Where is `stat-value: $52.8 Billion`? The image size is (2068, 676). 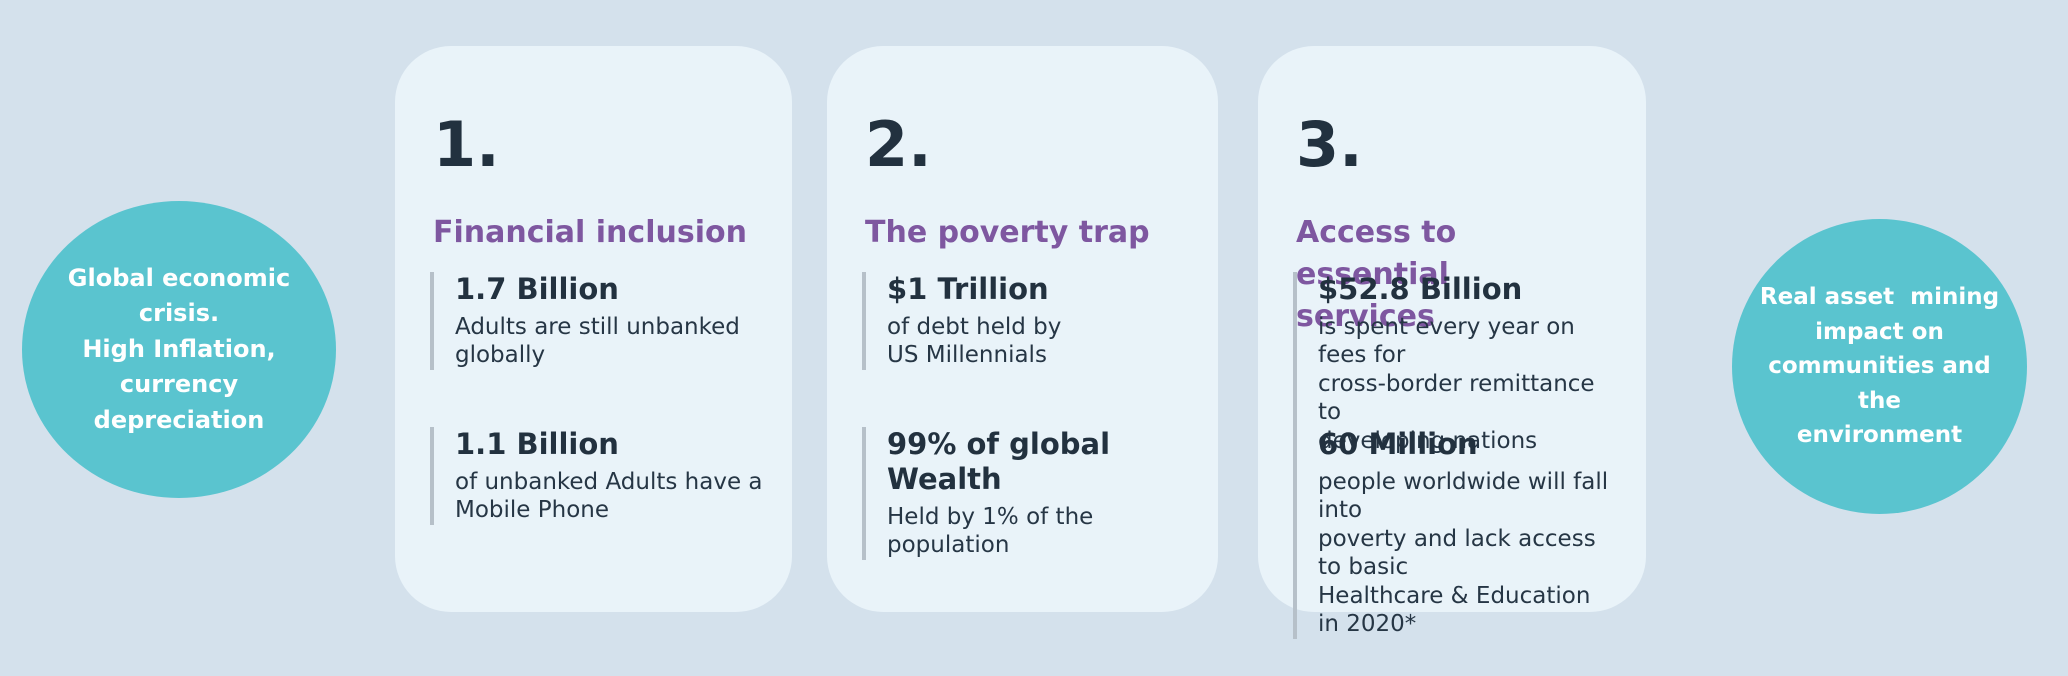 stat-value: $52.8 Billion is located at coordinates (1420, 289).